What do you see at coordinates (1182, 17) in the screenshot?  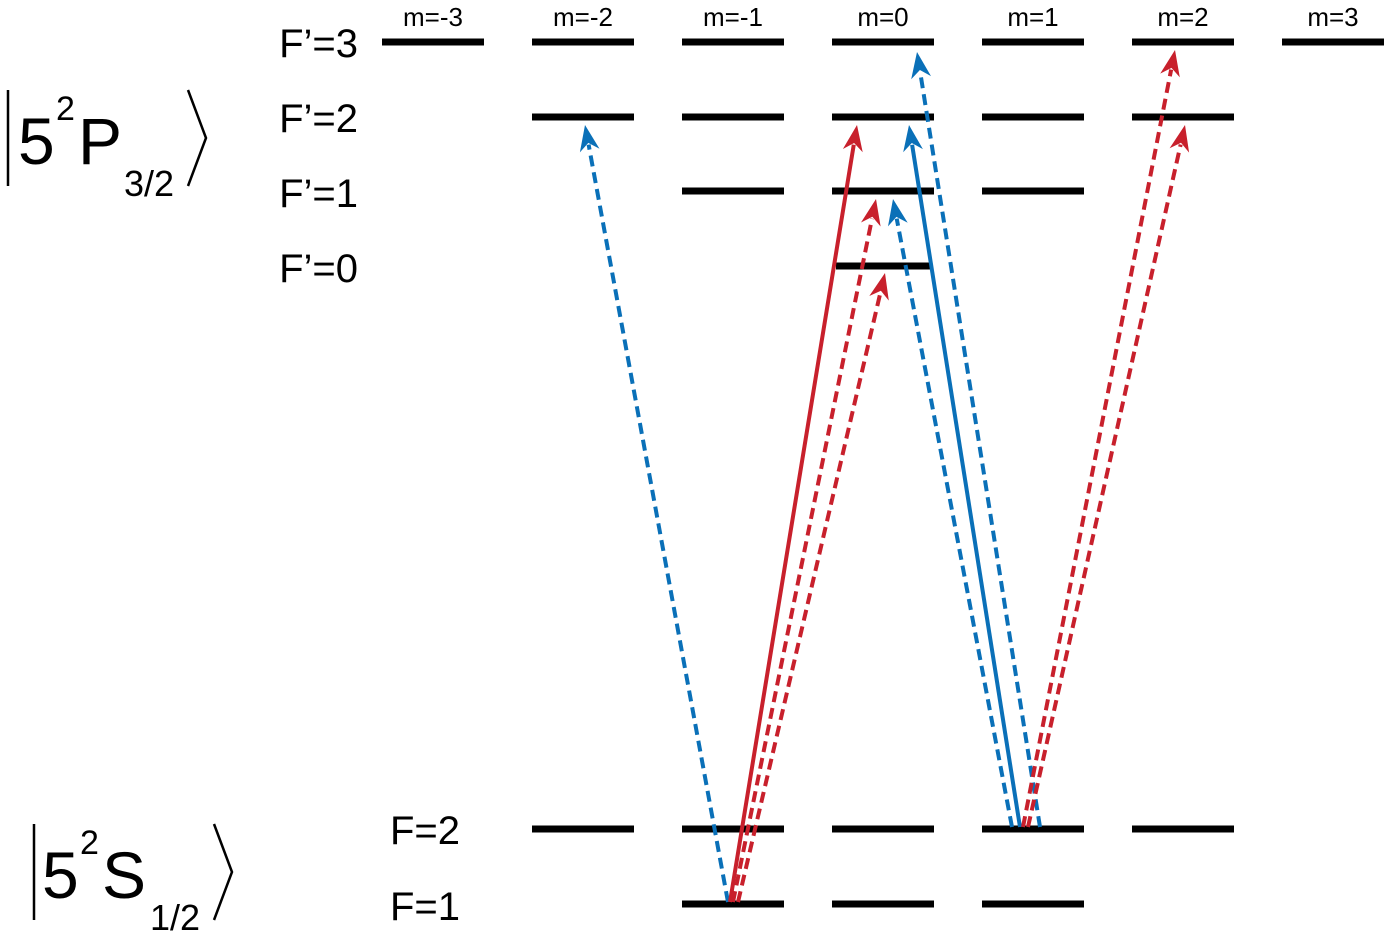 I see `m-label: m=2` at bounding box center [1182, 17].